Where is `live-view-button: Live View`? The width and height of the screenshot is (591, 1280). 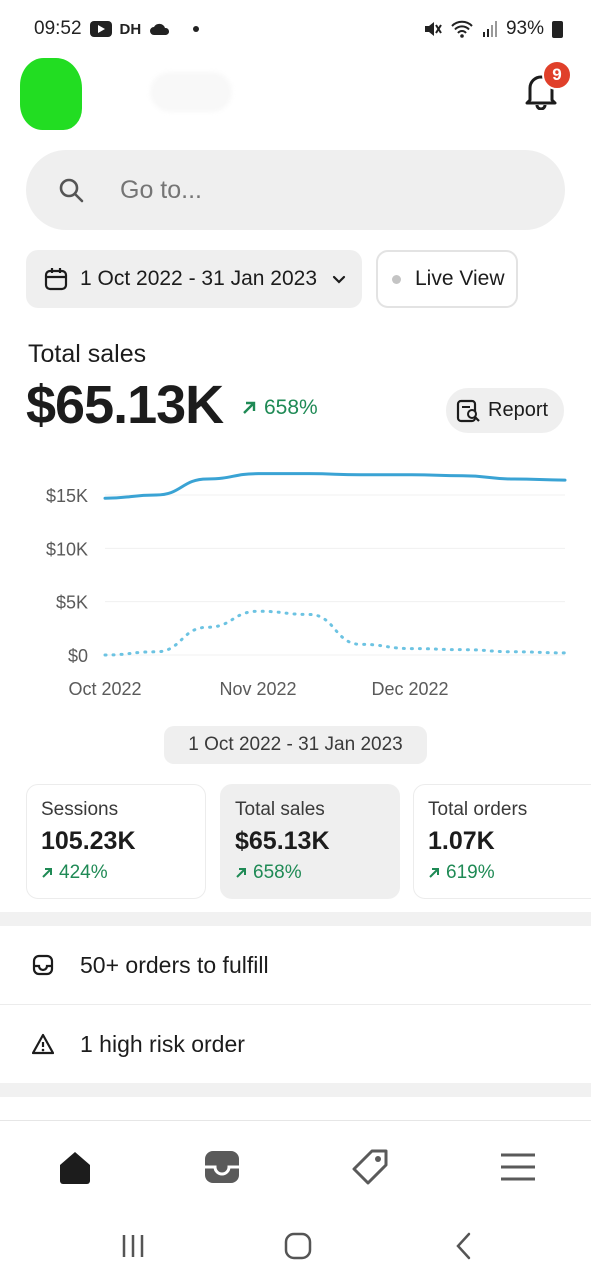 live-view-button: Live View is located at coordinates (447, 279).